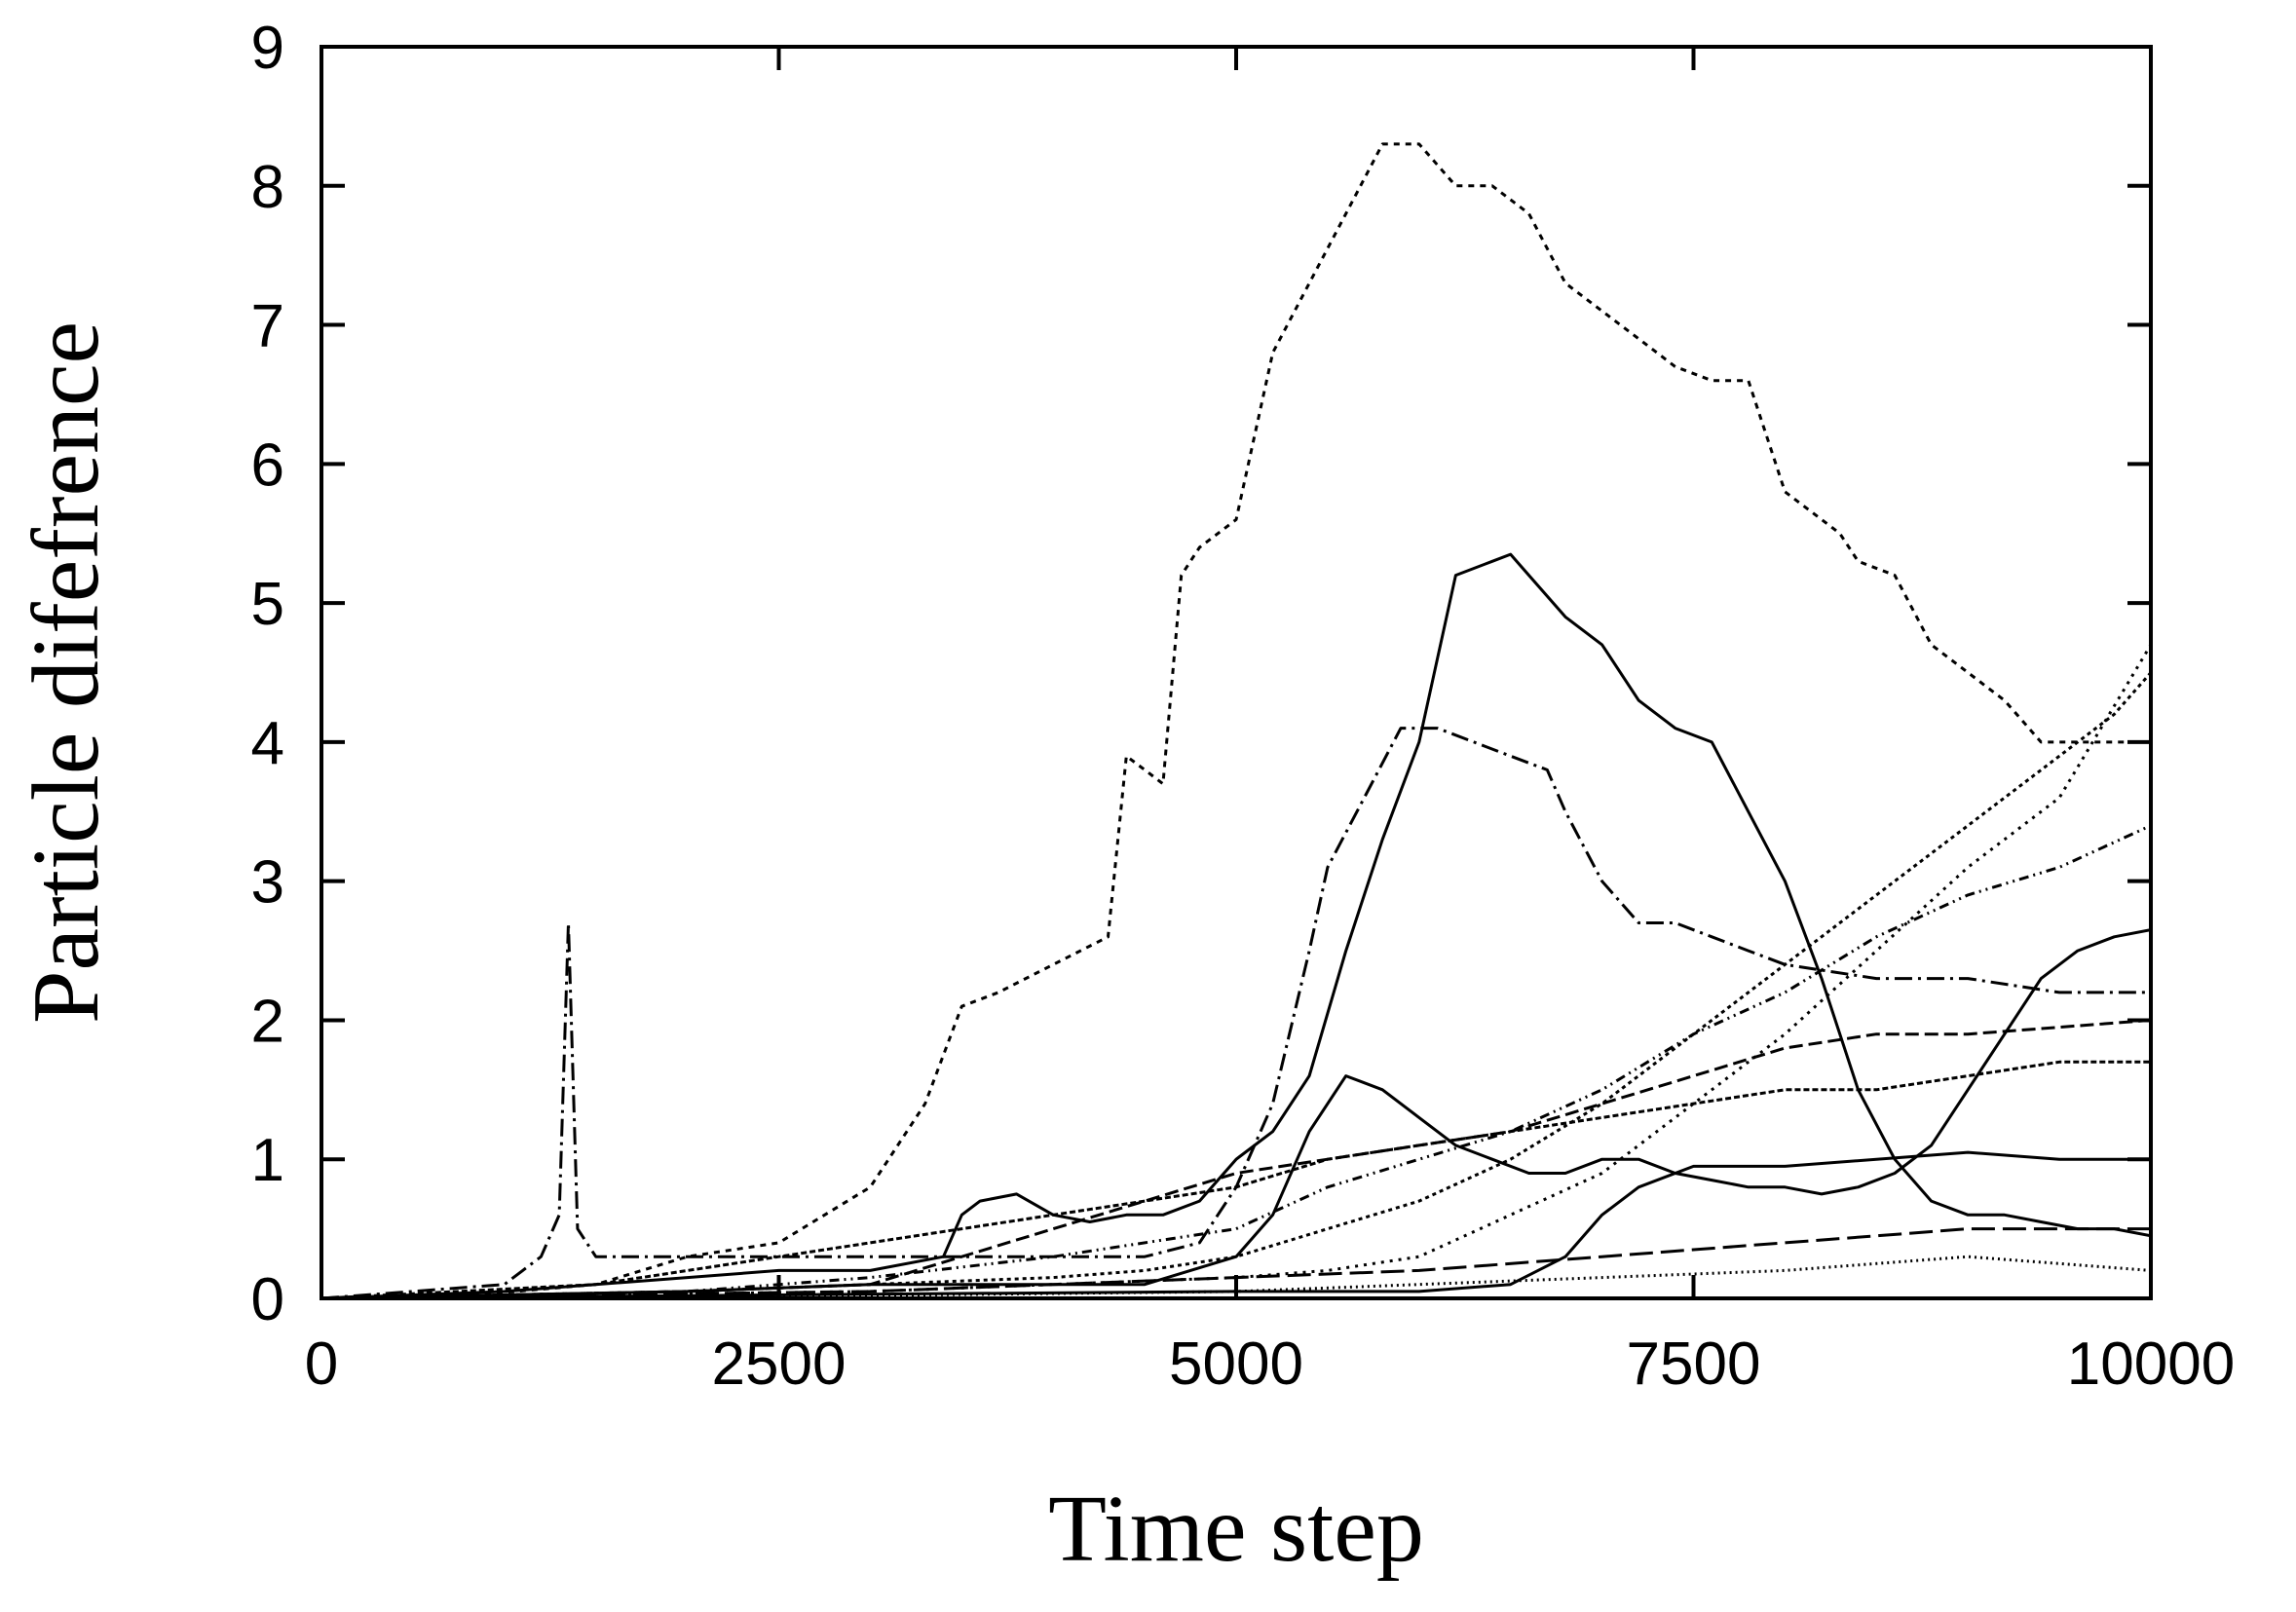  Describe the element at coordinates (321, 1364) in the screenshot. I see `x-tick-label: 0` at that location.